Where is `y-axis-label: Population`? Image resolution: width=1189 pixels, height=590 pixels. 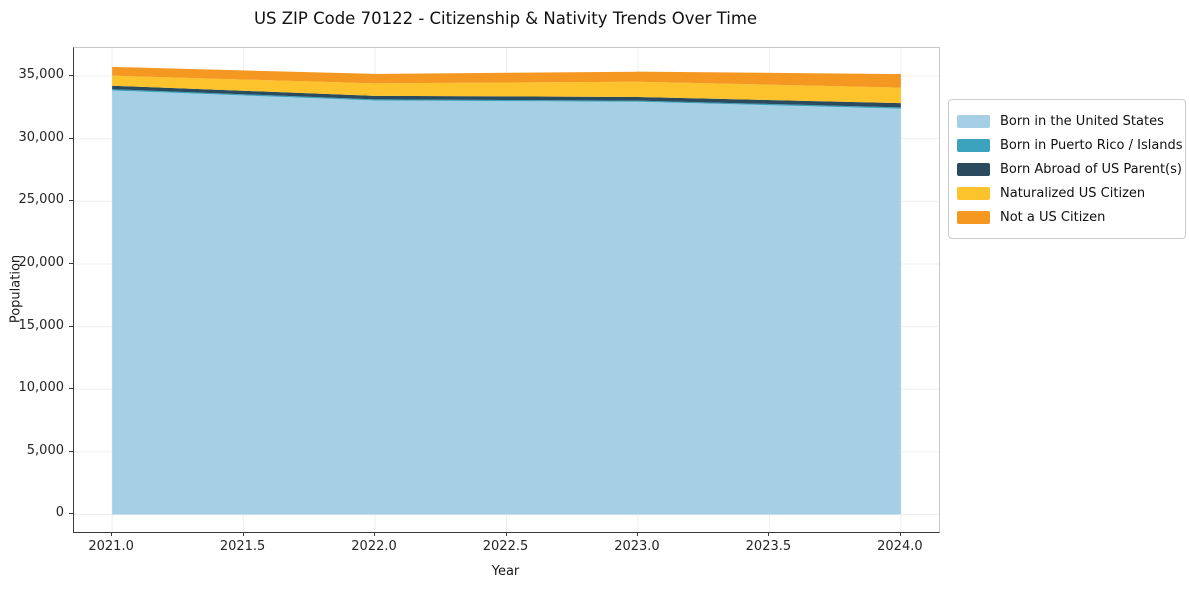 y-axis-label: Population is located at coordinates (16, 289).